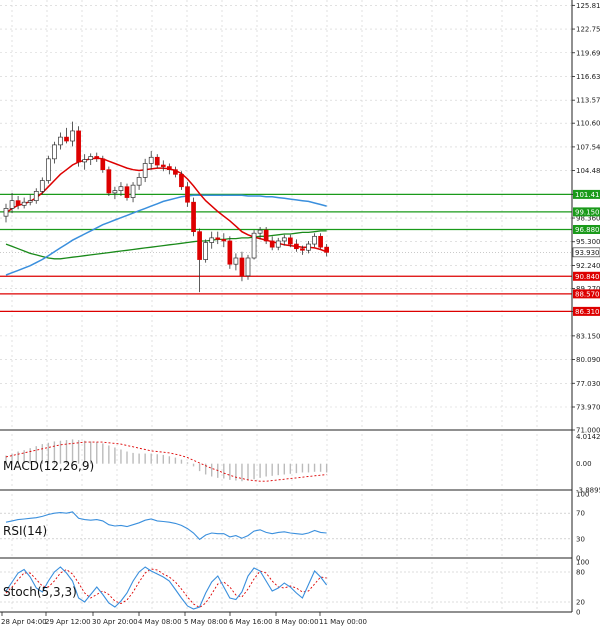  I want to click on macd-tick-label: -3.8895, so click(588, 490).